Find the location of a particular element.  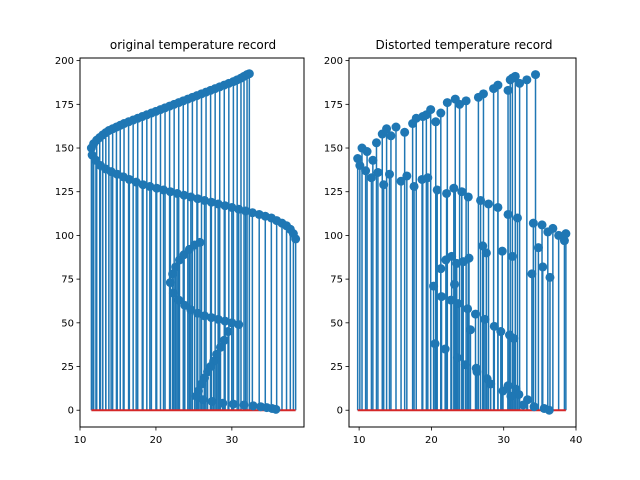

right-chart-y-tick-label: 100 is located at coordinates (333, 236).